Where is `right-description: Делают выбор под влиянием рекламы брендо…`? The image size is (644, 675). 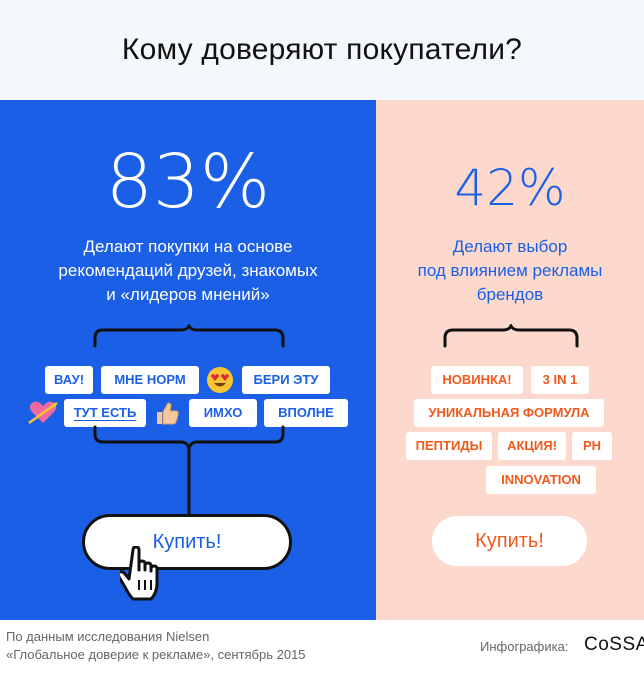
right-description: Делают выбор под влиянием рекламы брендо… is located at coordinates (510, 271).